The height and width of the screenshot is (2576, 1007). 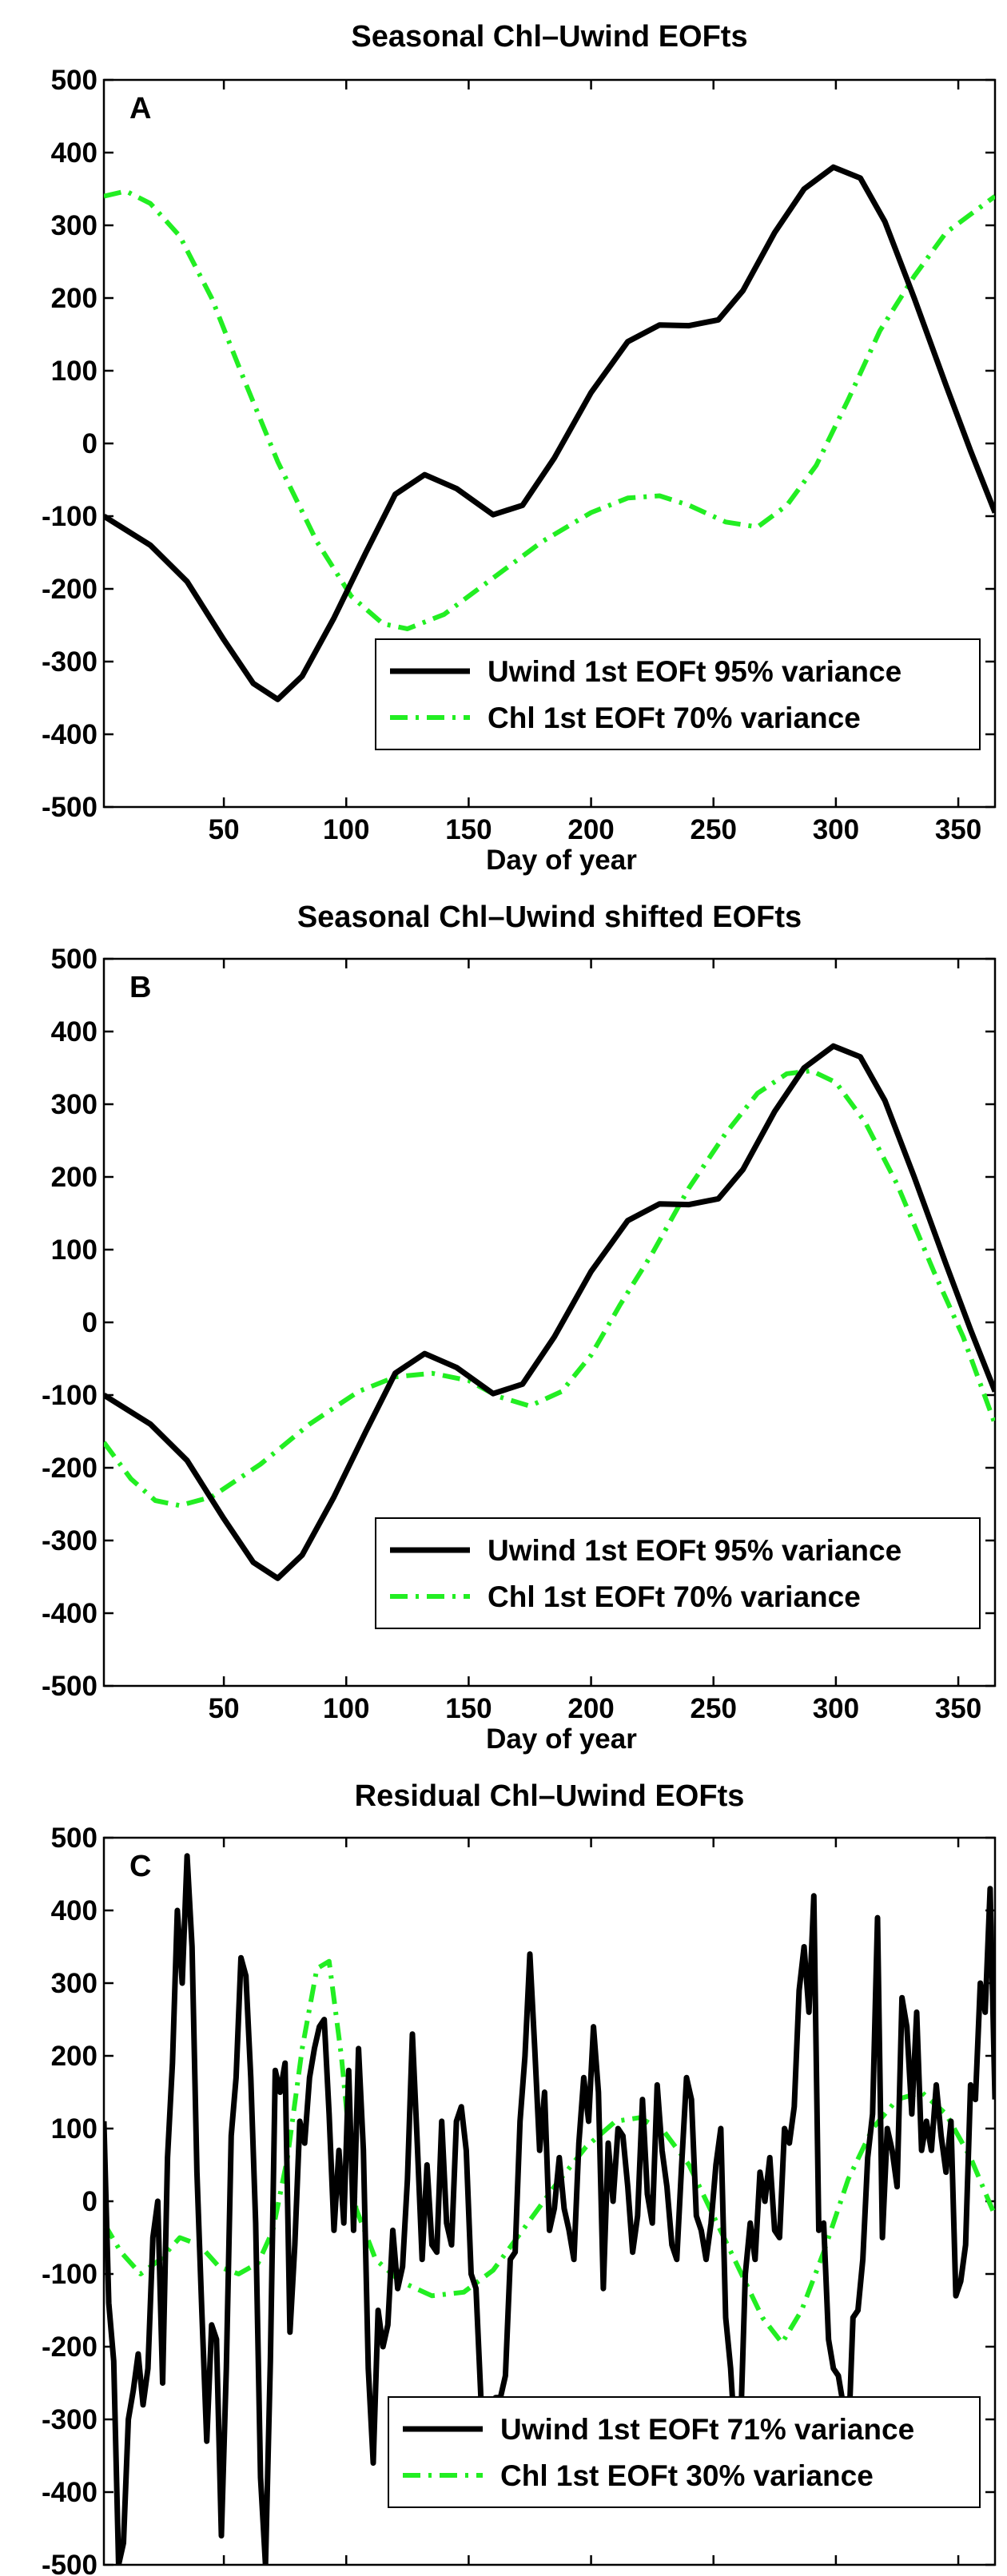 I want to click on legend-label: Chl 1st EOFt 30% variance, so click(x=687, y=2475).